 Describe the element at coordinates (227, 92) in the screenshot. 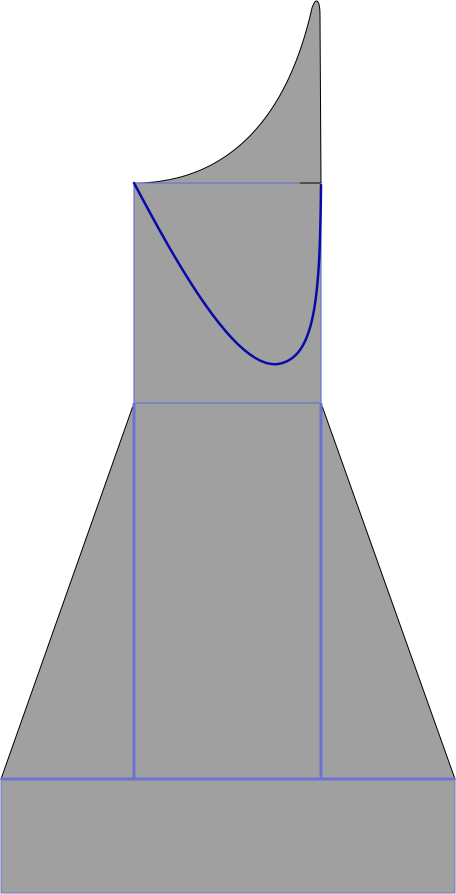

I see `flame-top` at that location.